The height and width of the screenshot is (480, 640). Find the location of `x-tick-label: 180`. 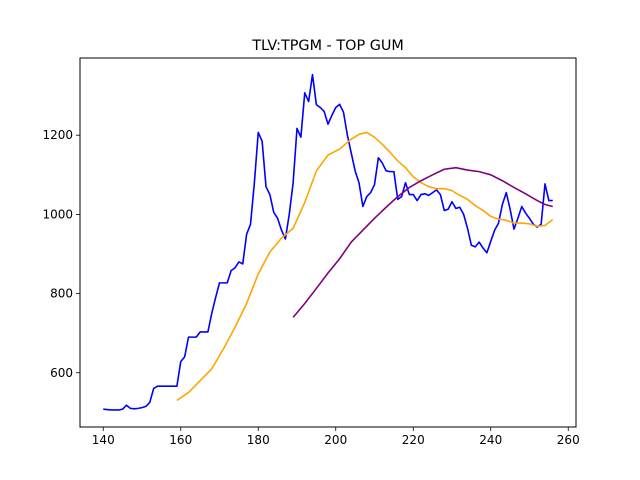

x-tick-label: 180 is located at coordinates (258, 440).